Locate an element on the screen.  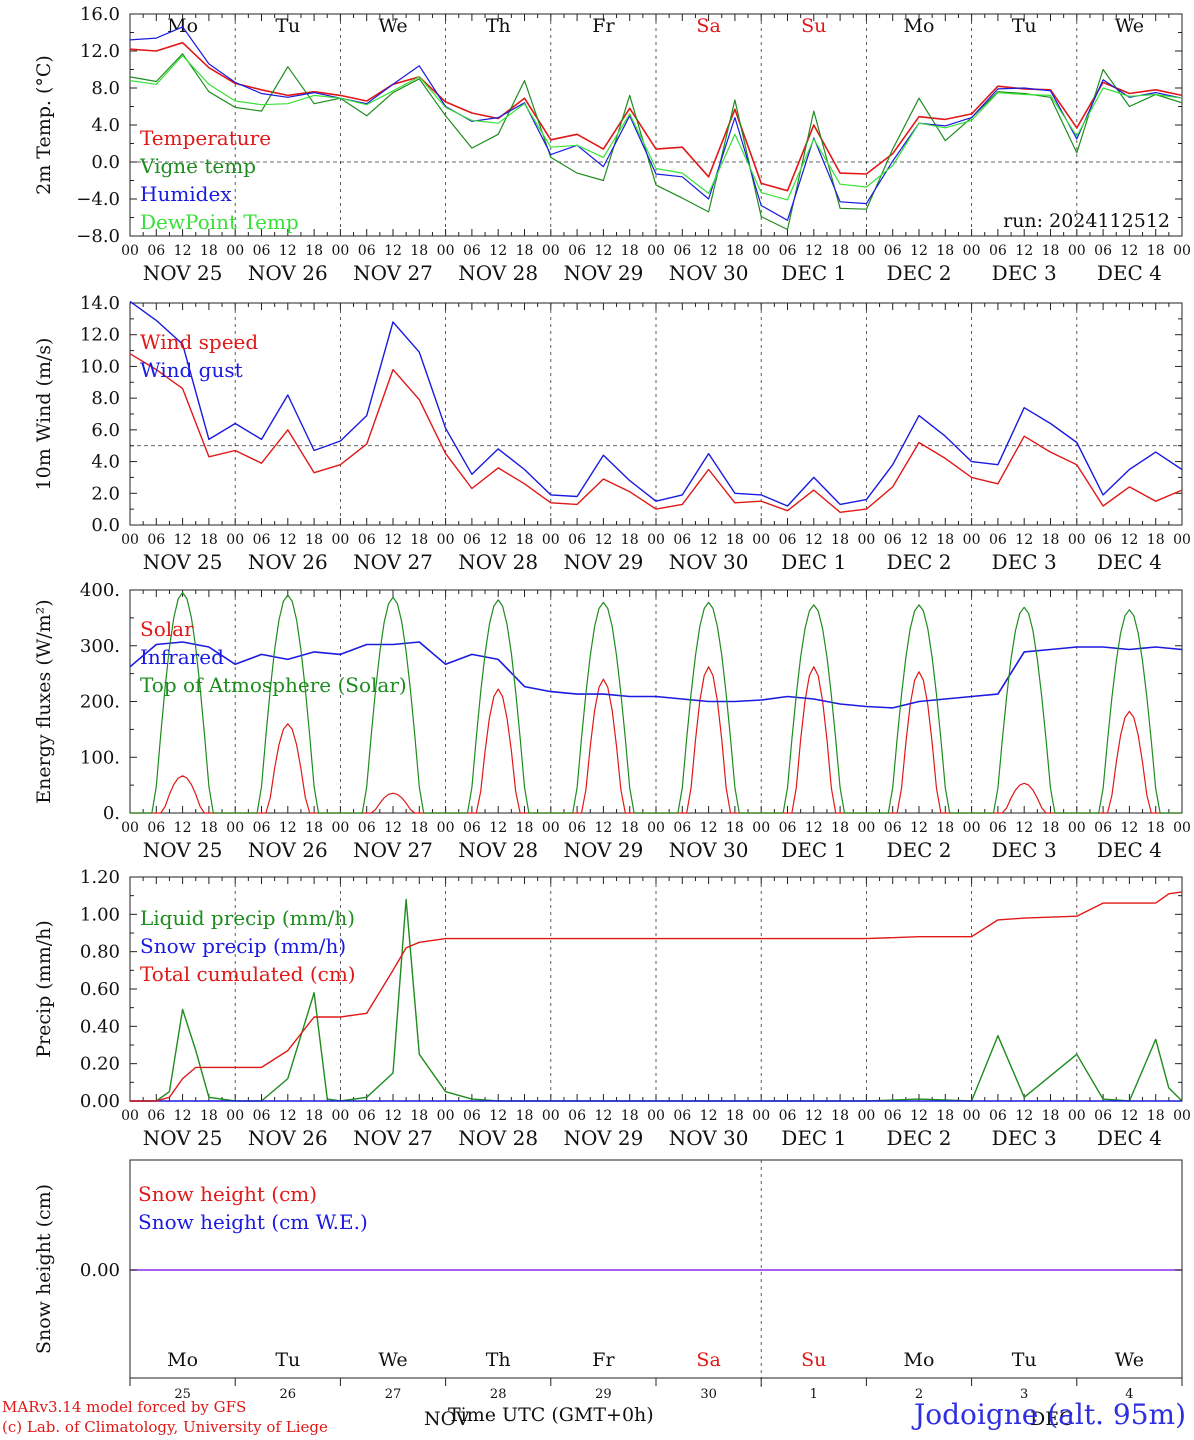
legend-entry: Liquid precip (mm/h) is located at coordinates (247, 918).